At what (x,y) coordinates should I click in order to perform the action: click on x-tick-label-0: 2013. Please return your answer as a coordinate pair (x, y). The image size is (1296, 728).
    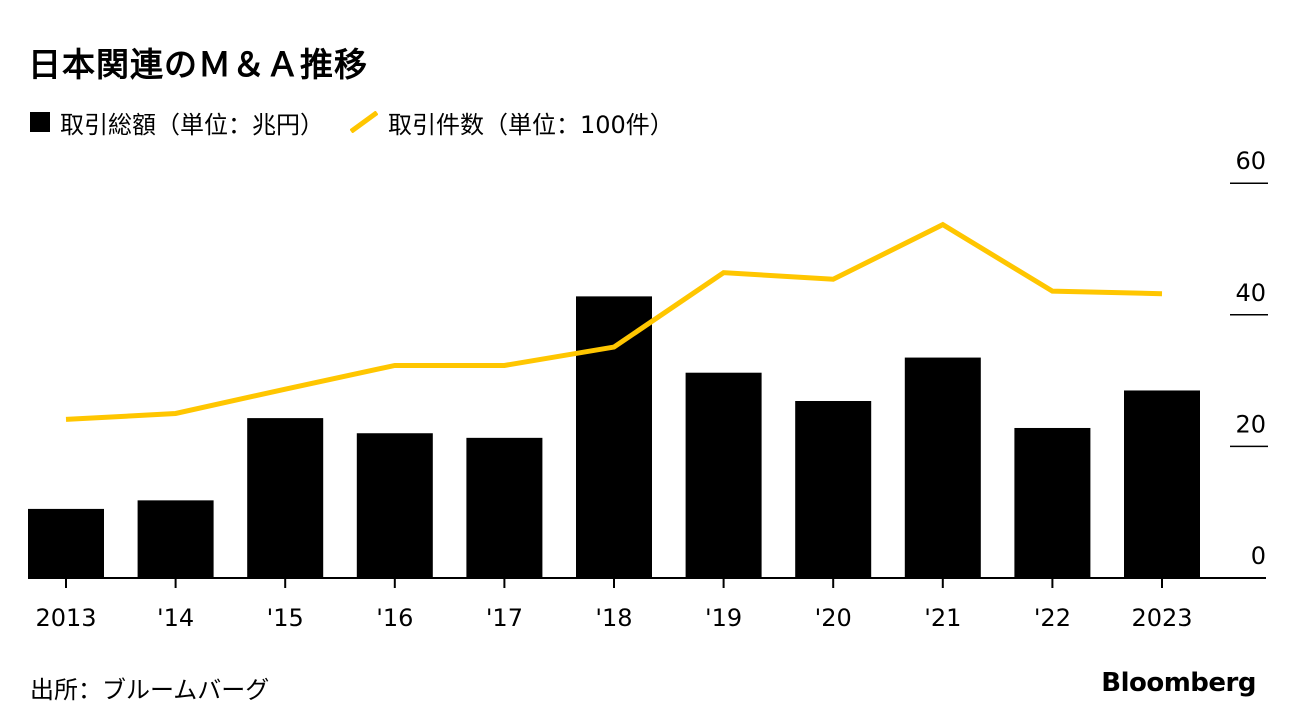
    Looking at the image, I should click on (65, 618).